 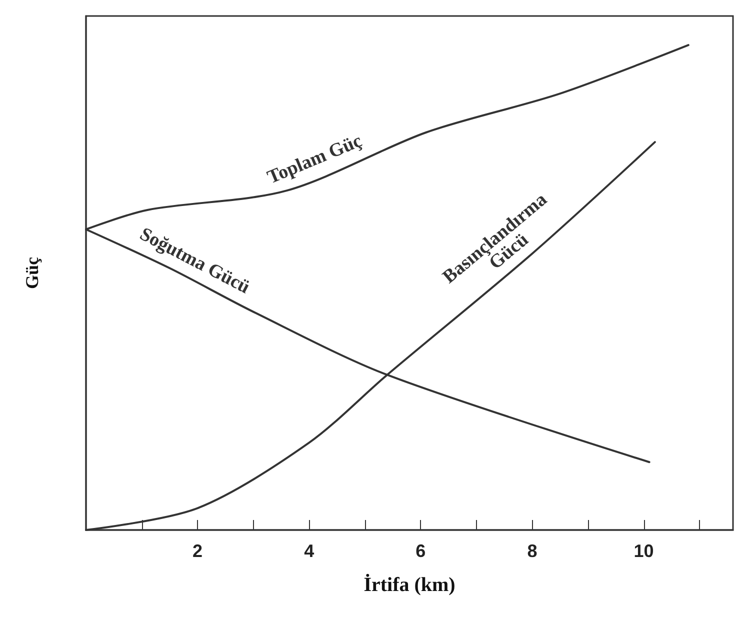 What do you see at coordinates (421, 551) in the screenshot?
I see `x-tick-label: 6` at bounding box center [421, 551].